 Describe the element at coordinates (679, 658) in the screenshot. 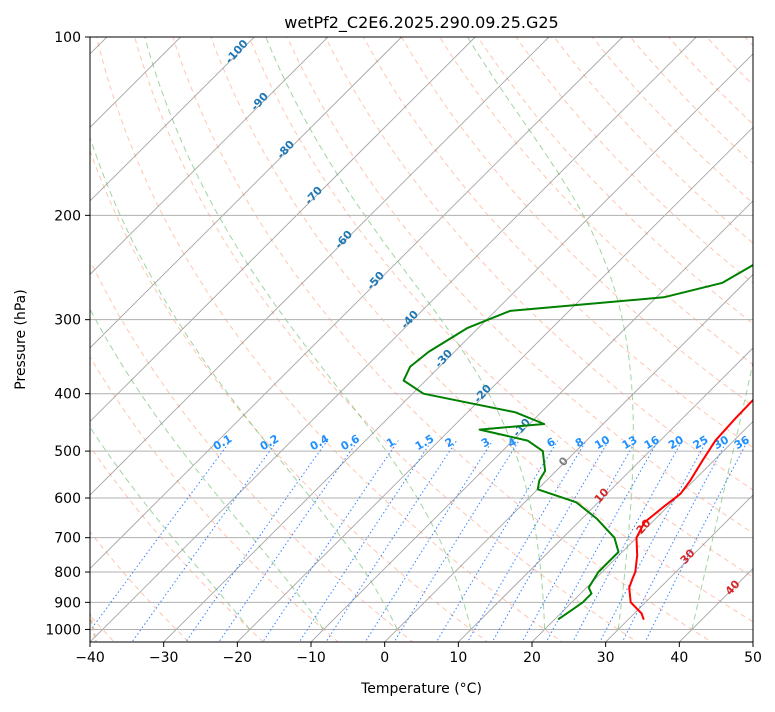

I see `x-tick-label: 40` at that location.